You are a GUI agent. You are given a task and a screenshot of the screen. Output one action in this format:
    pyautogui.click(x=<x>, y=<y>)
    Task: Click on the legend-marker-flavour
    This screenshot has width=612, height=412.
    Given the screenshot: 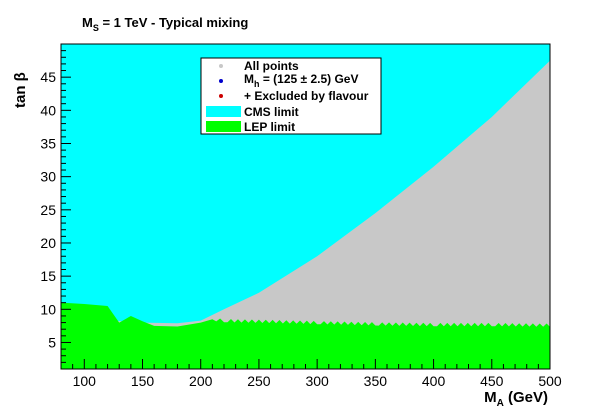 What is the action you would take?
    pyautogui.click(x=221, y=96)
    